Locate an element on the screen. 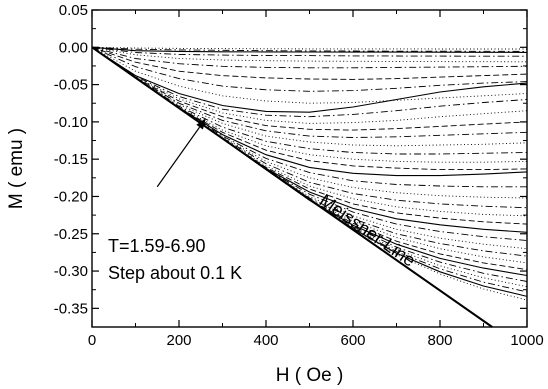 The width and height of the screenshot is (548, 389). x-tick-label-2: 400 is located at coordinates (265, 340).